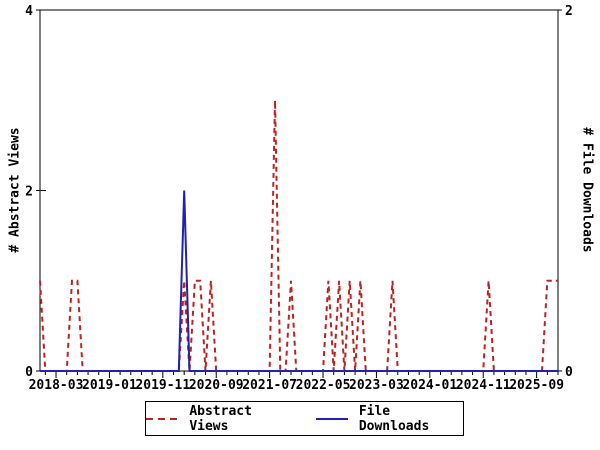 The height and width of the screenshot is (450, 600). I want to click on legend-label-file-downloads: File Downloads, so click(394, 418).